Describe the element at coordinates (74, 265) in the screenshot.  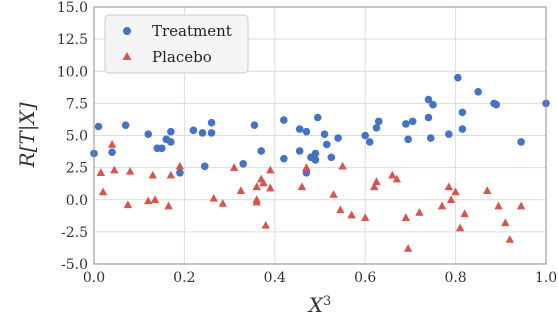
I see `y-tick-label: -5.0` at that location.